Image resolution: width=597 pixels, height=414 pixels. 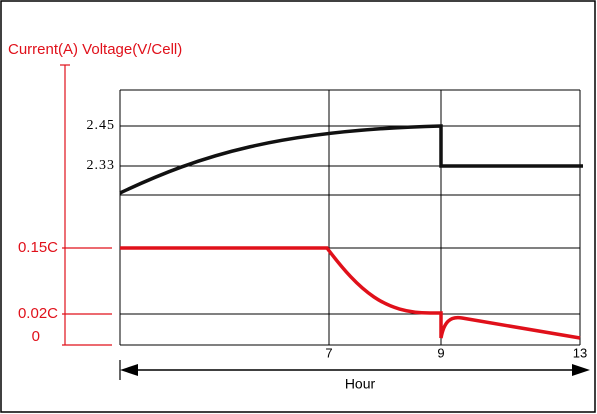 What do you see at coordinates (86, 205) in the screenshot?
I see `current-axis` at bounding box center [86, 205].